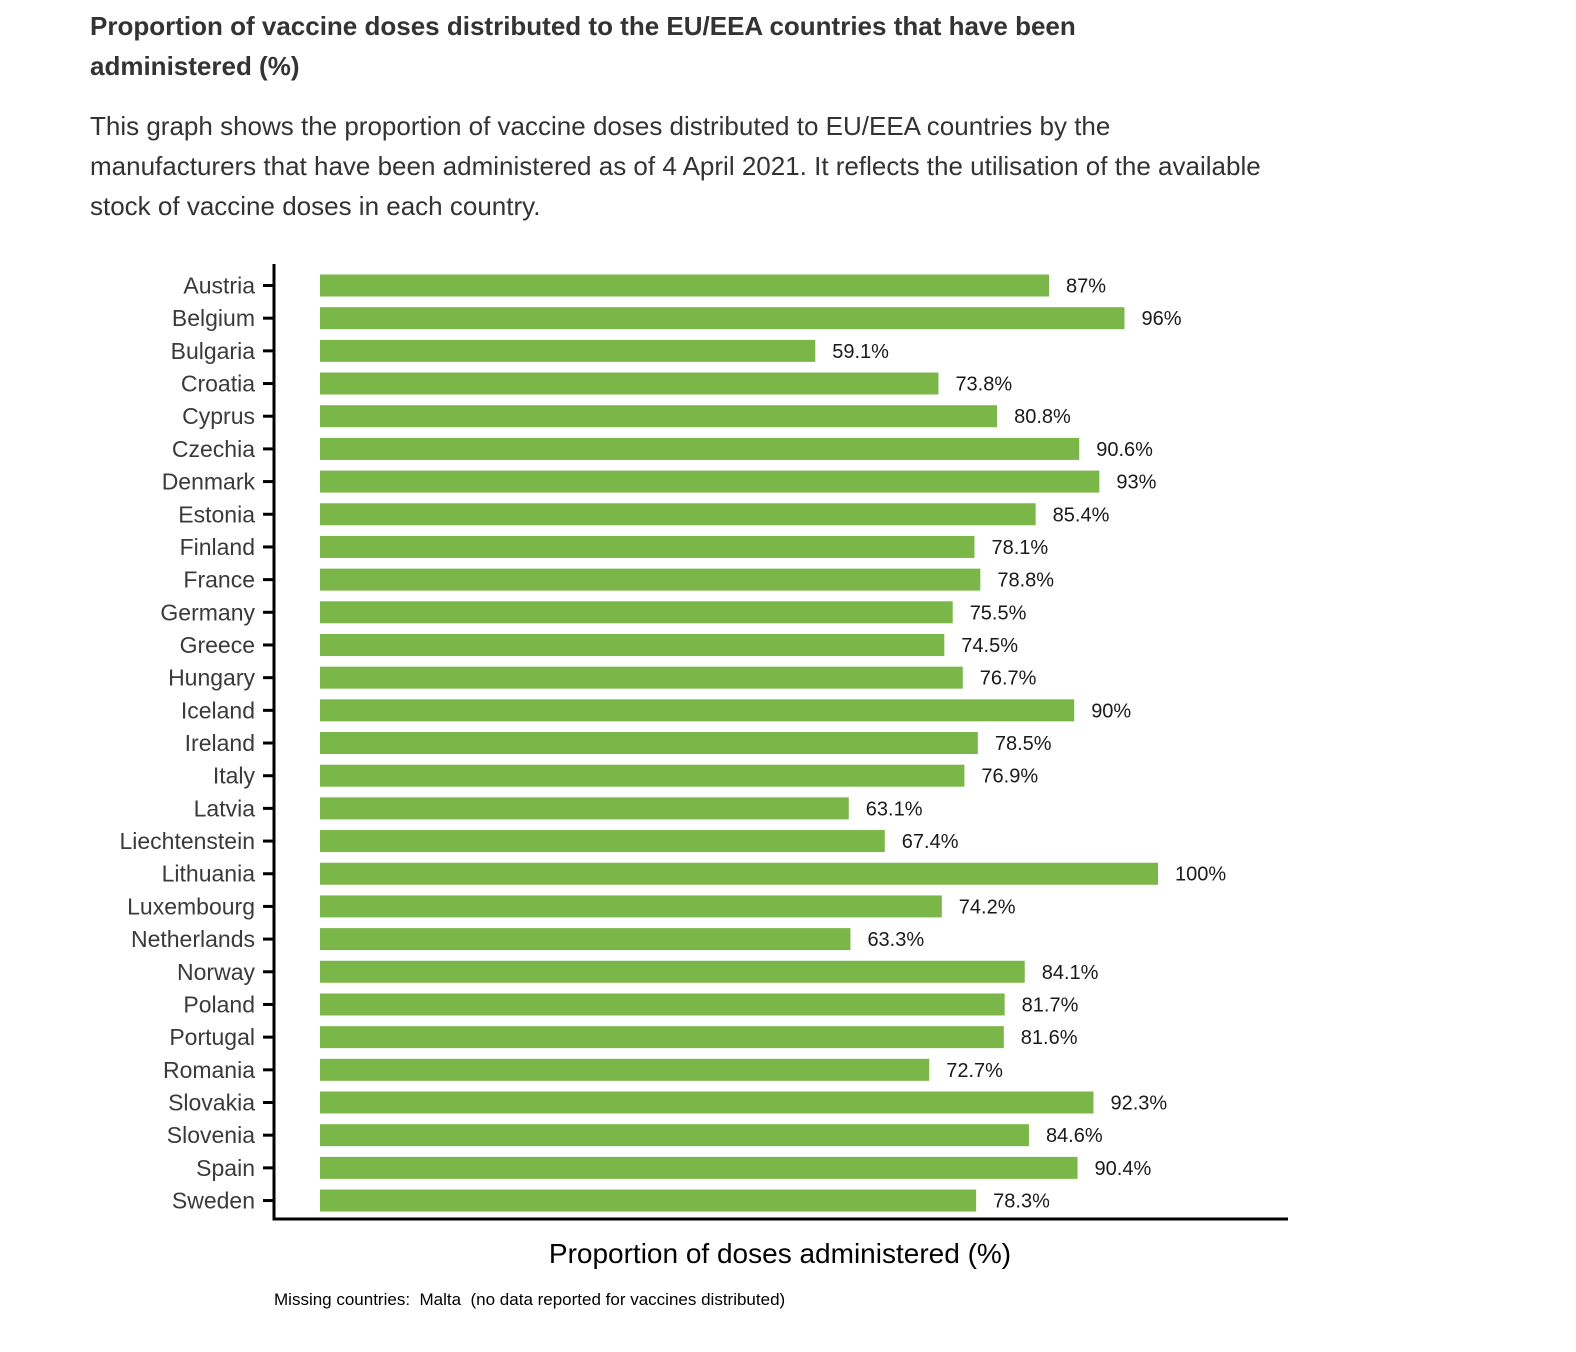  What do you see at coordinates (636, 612) in the screenshot?
I see `bar-germany` at bounding box center [636, 612].